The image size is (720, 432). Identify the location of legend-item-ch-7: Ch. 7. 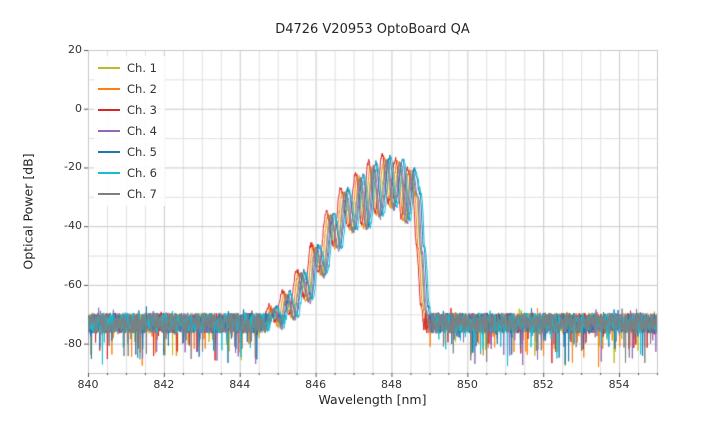
(127, 194).